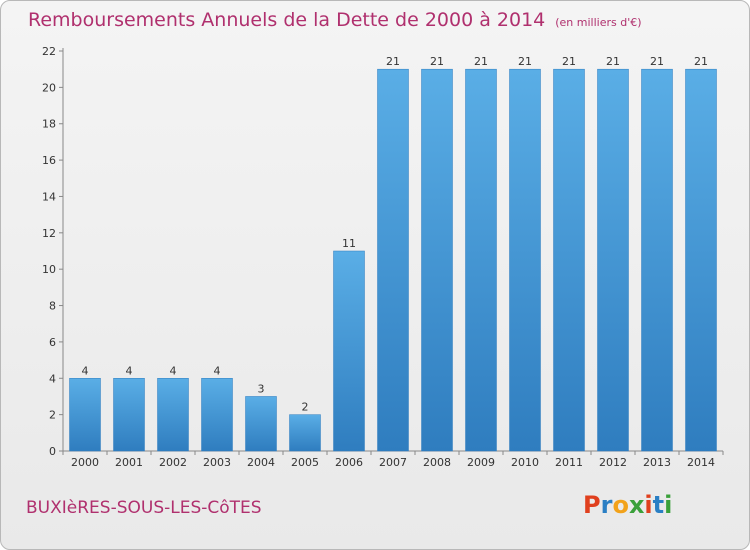 The image size is (750, 550). I want to click on x-tick-label: 2004, so click(261, 462).